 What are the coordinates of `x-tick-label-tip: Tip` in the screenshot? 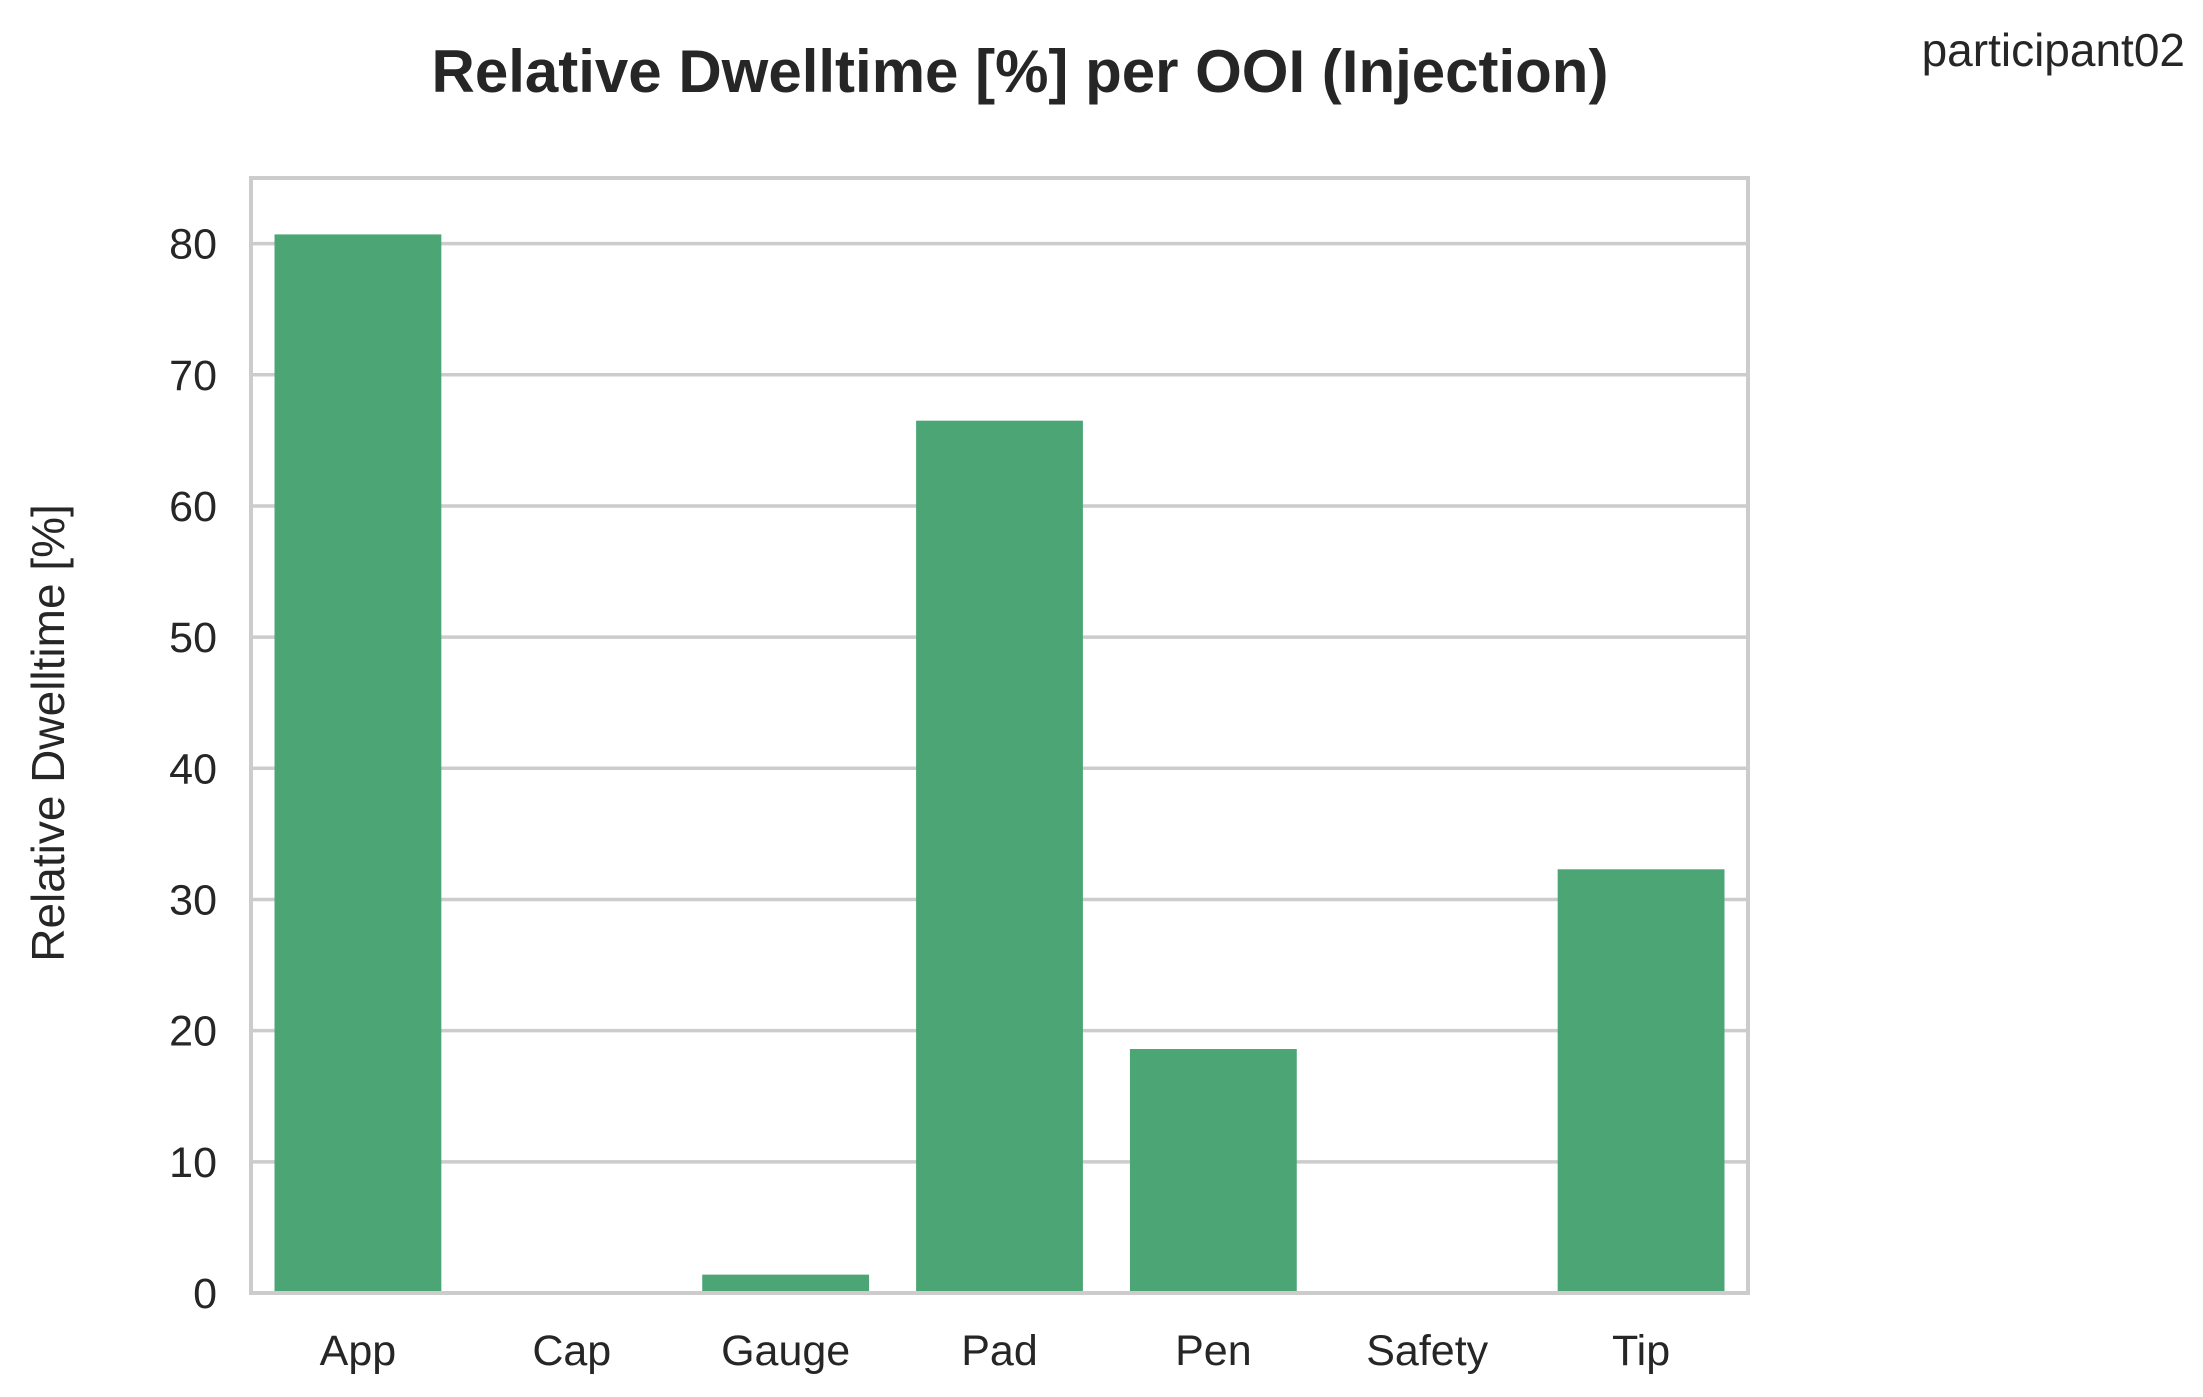 It's located at (1641, 1351).